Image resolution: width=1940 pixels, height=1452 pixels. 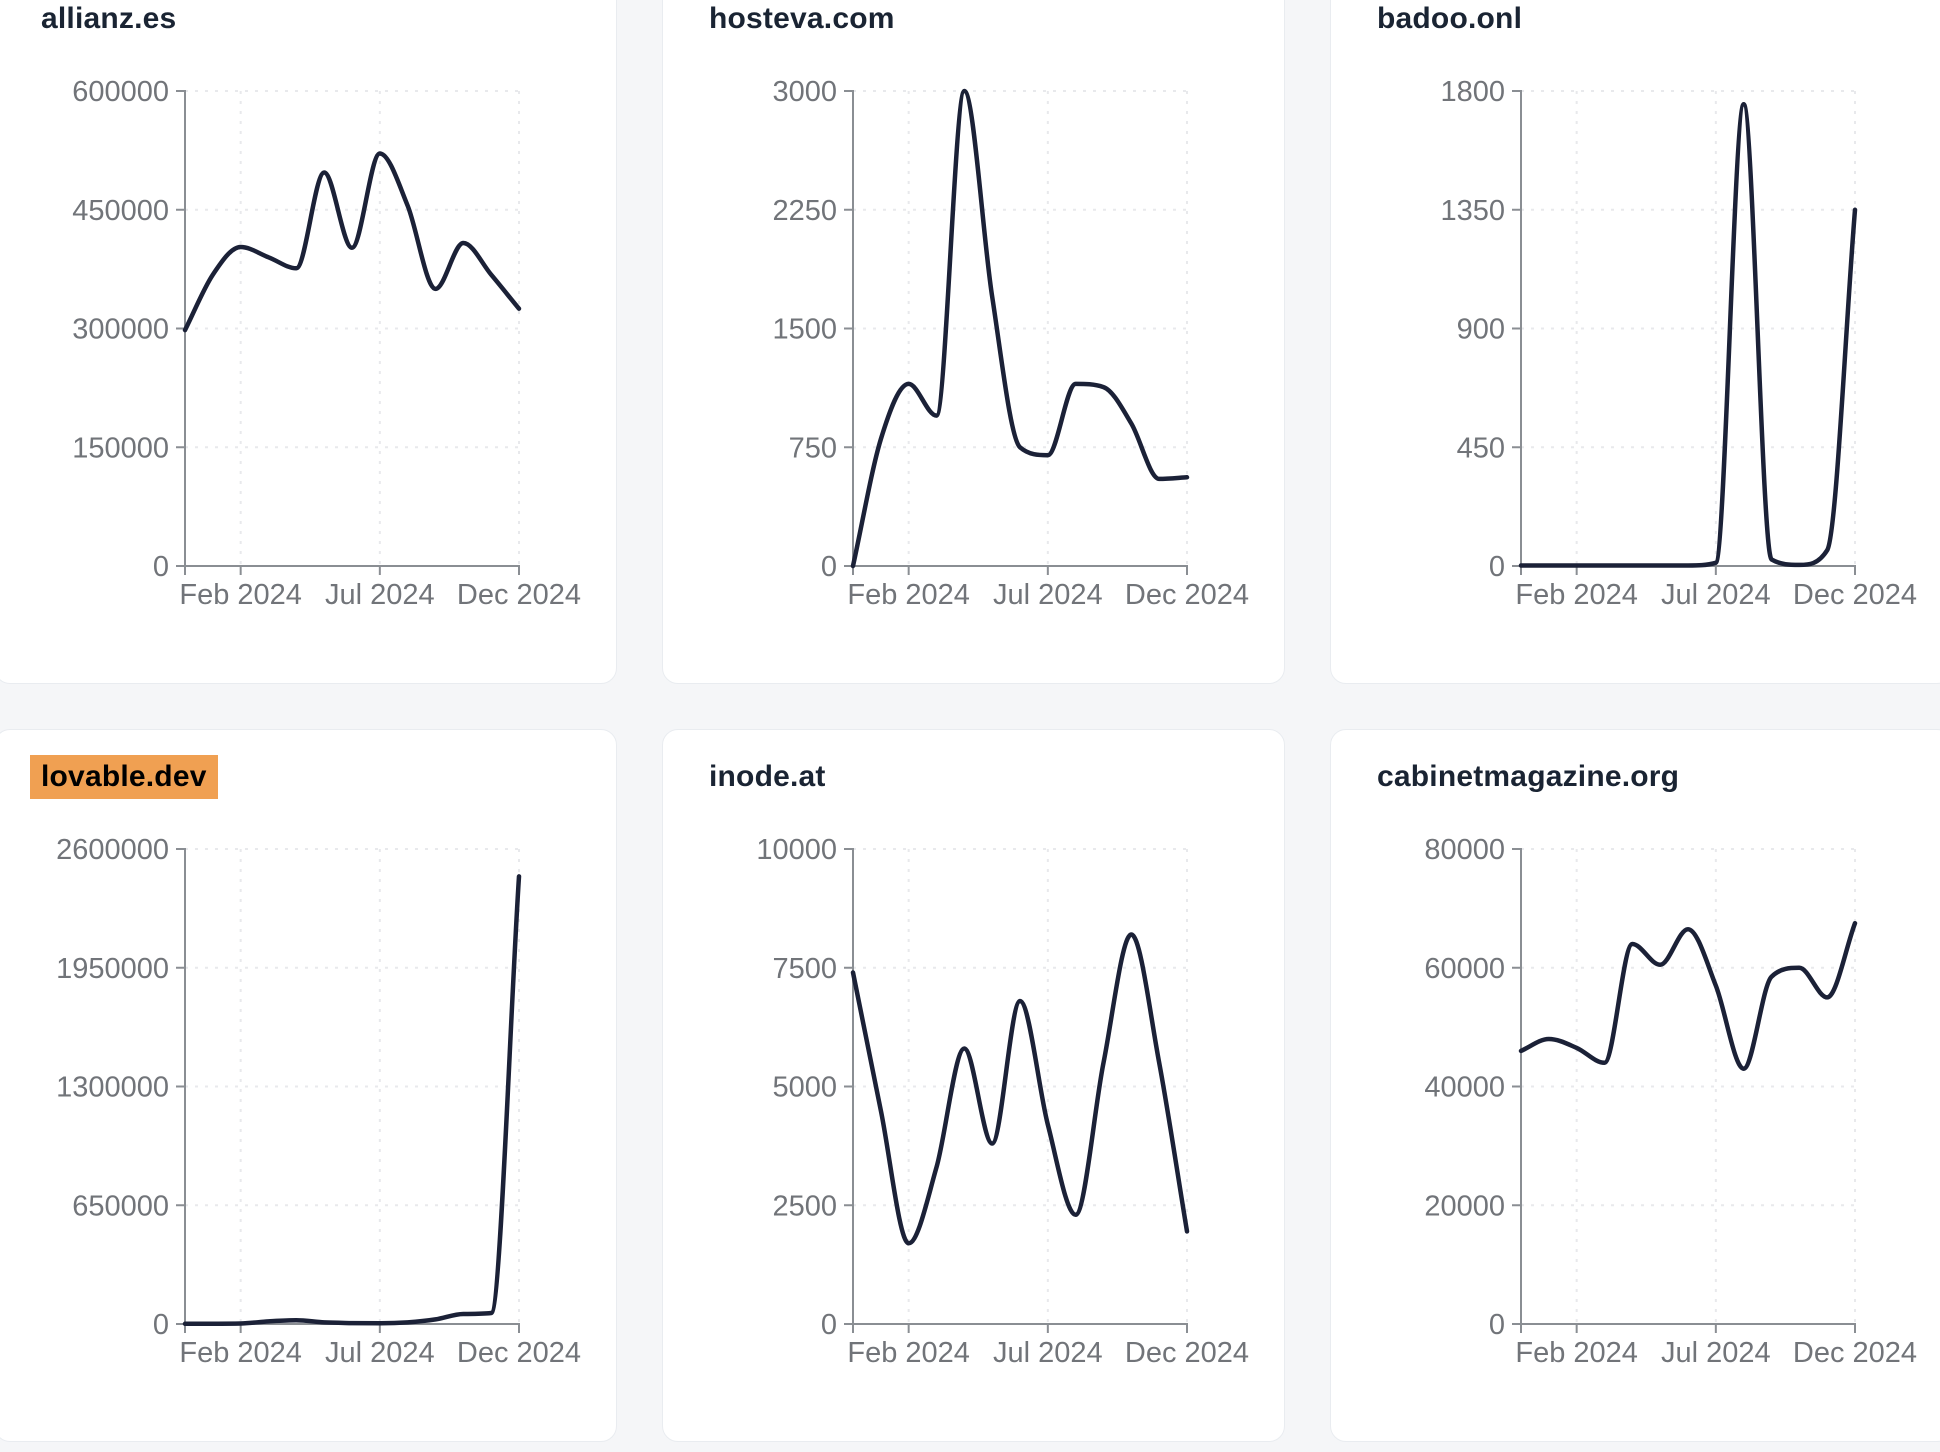 I want to click on y-tick-label: 10000, so click(x=796, y=850).